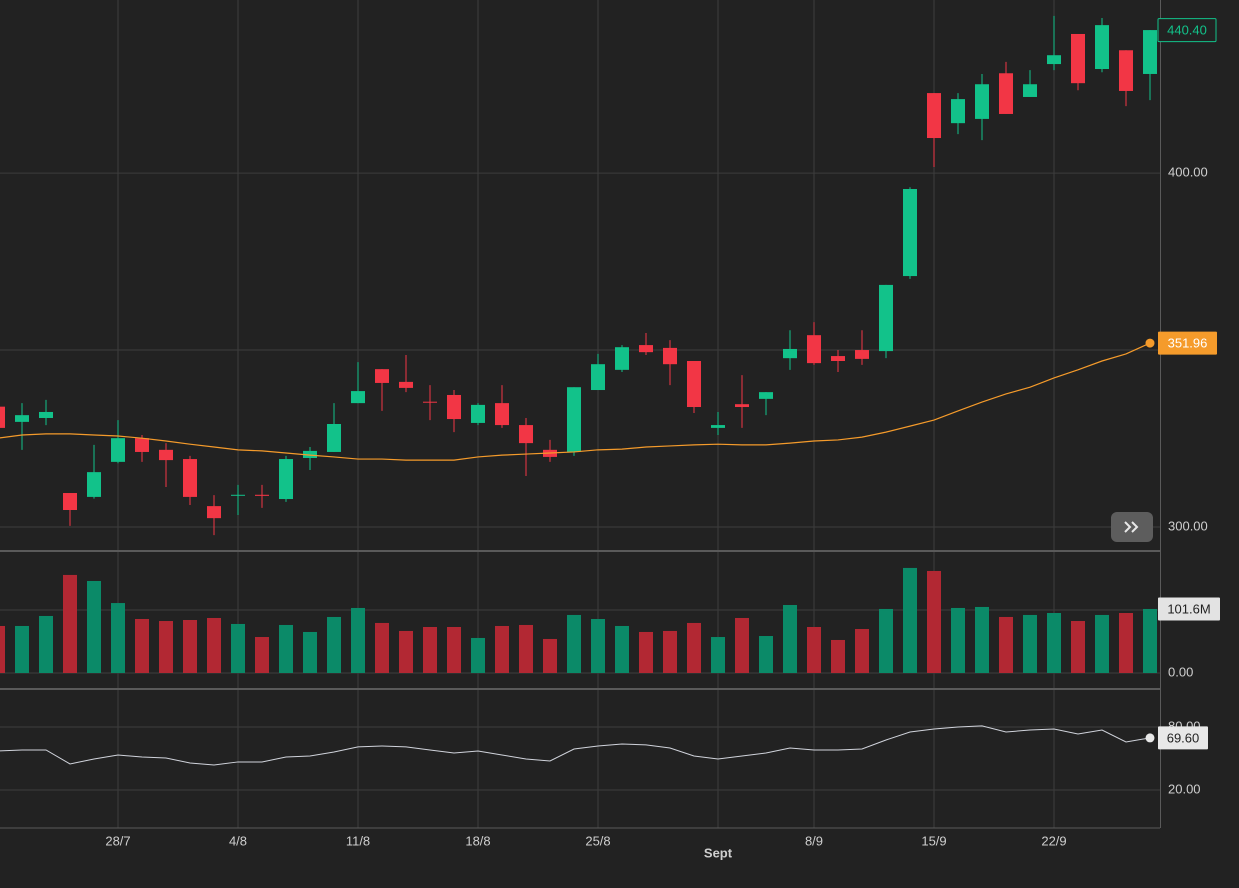  I want to click on price-badge-label: 351.96, so click(1188, 343).